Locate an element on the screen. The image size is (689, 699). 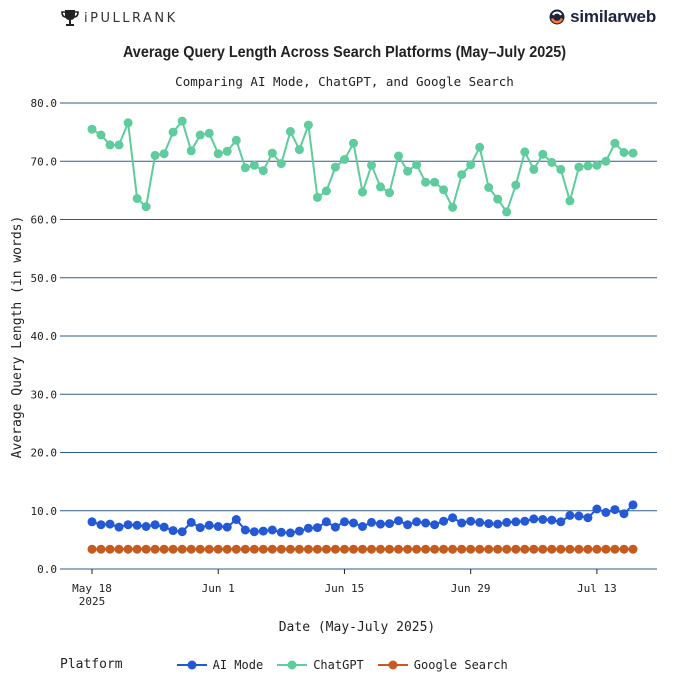
legend-item-chatgpt: ChatGPT is located at coordinates (320, 665).